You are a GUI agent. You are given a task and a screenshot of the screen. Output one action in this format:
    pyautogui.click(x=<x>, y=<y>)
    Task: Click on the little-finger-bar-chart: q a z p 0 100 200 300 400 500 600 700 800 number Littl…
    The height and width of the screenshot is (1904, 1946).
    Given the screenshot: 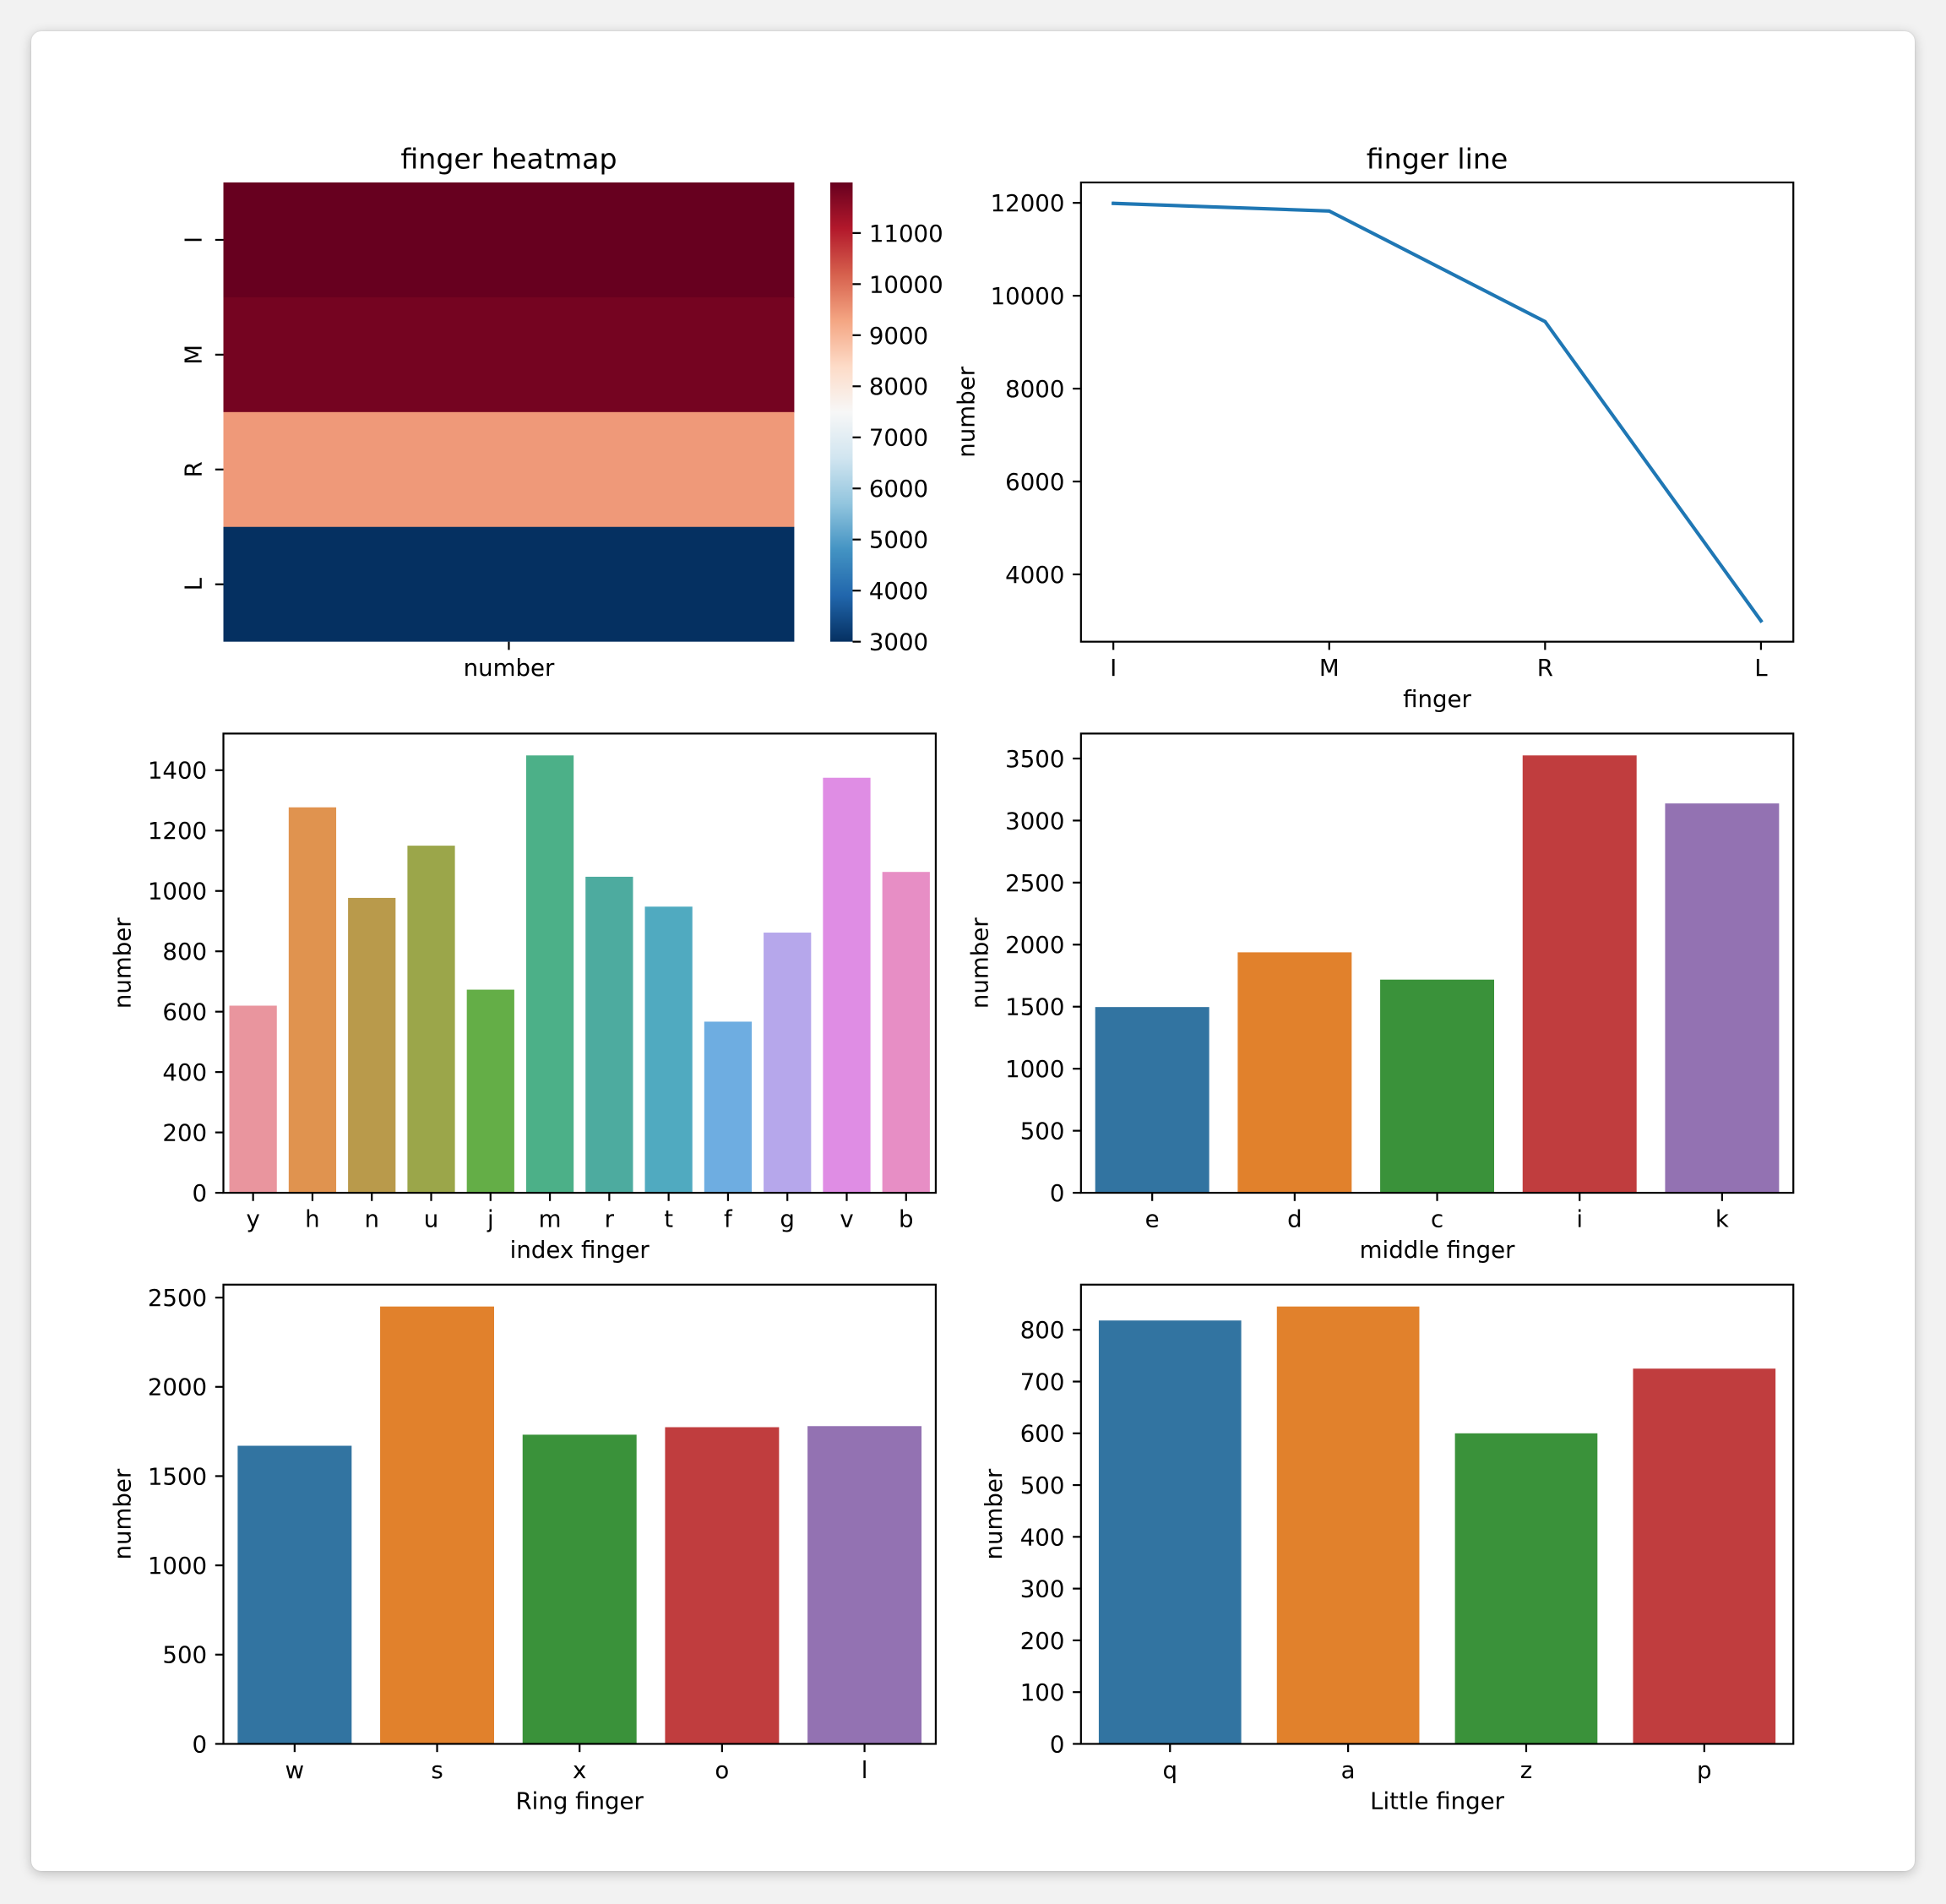 What is the action you would take?
    pyautogui.click(x=1387, y=1549)
    